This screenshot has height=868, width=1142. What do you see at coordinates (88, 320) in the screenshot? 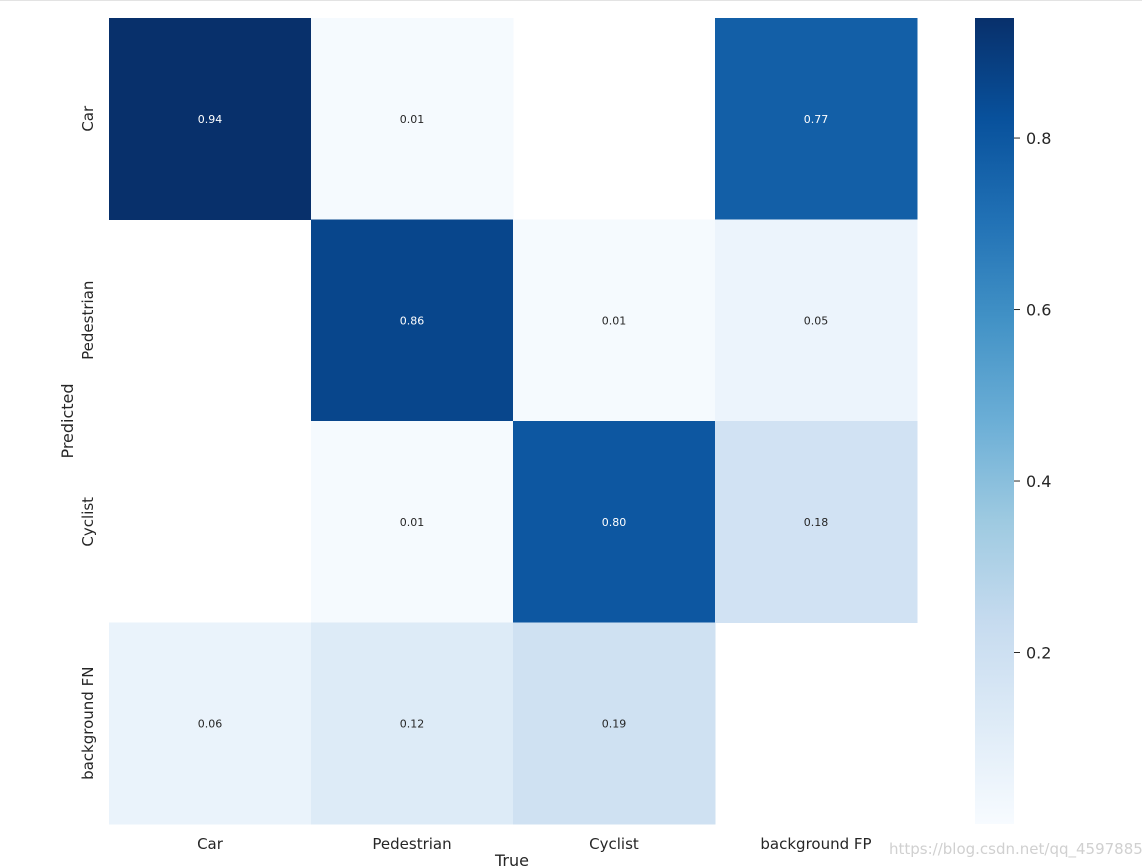
I see `y-tick-label: Pedestrian` at bounding box center [88, 320].